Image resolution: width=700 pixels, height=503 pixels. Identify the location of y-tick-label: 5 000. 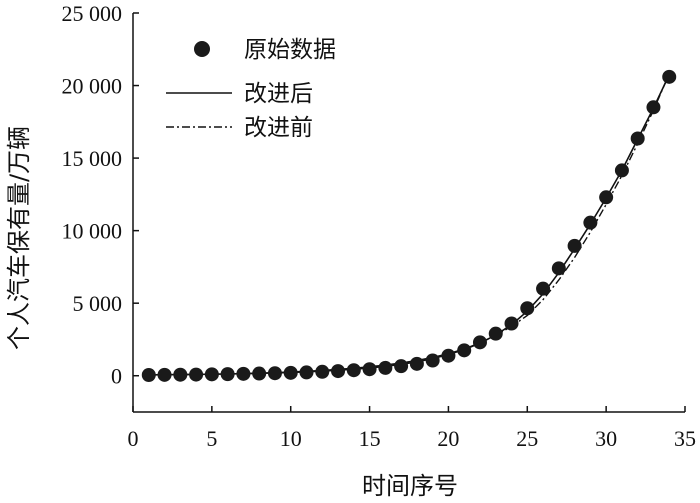
(98, 303).